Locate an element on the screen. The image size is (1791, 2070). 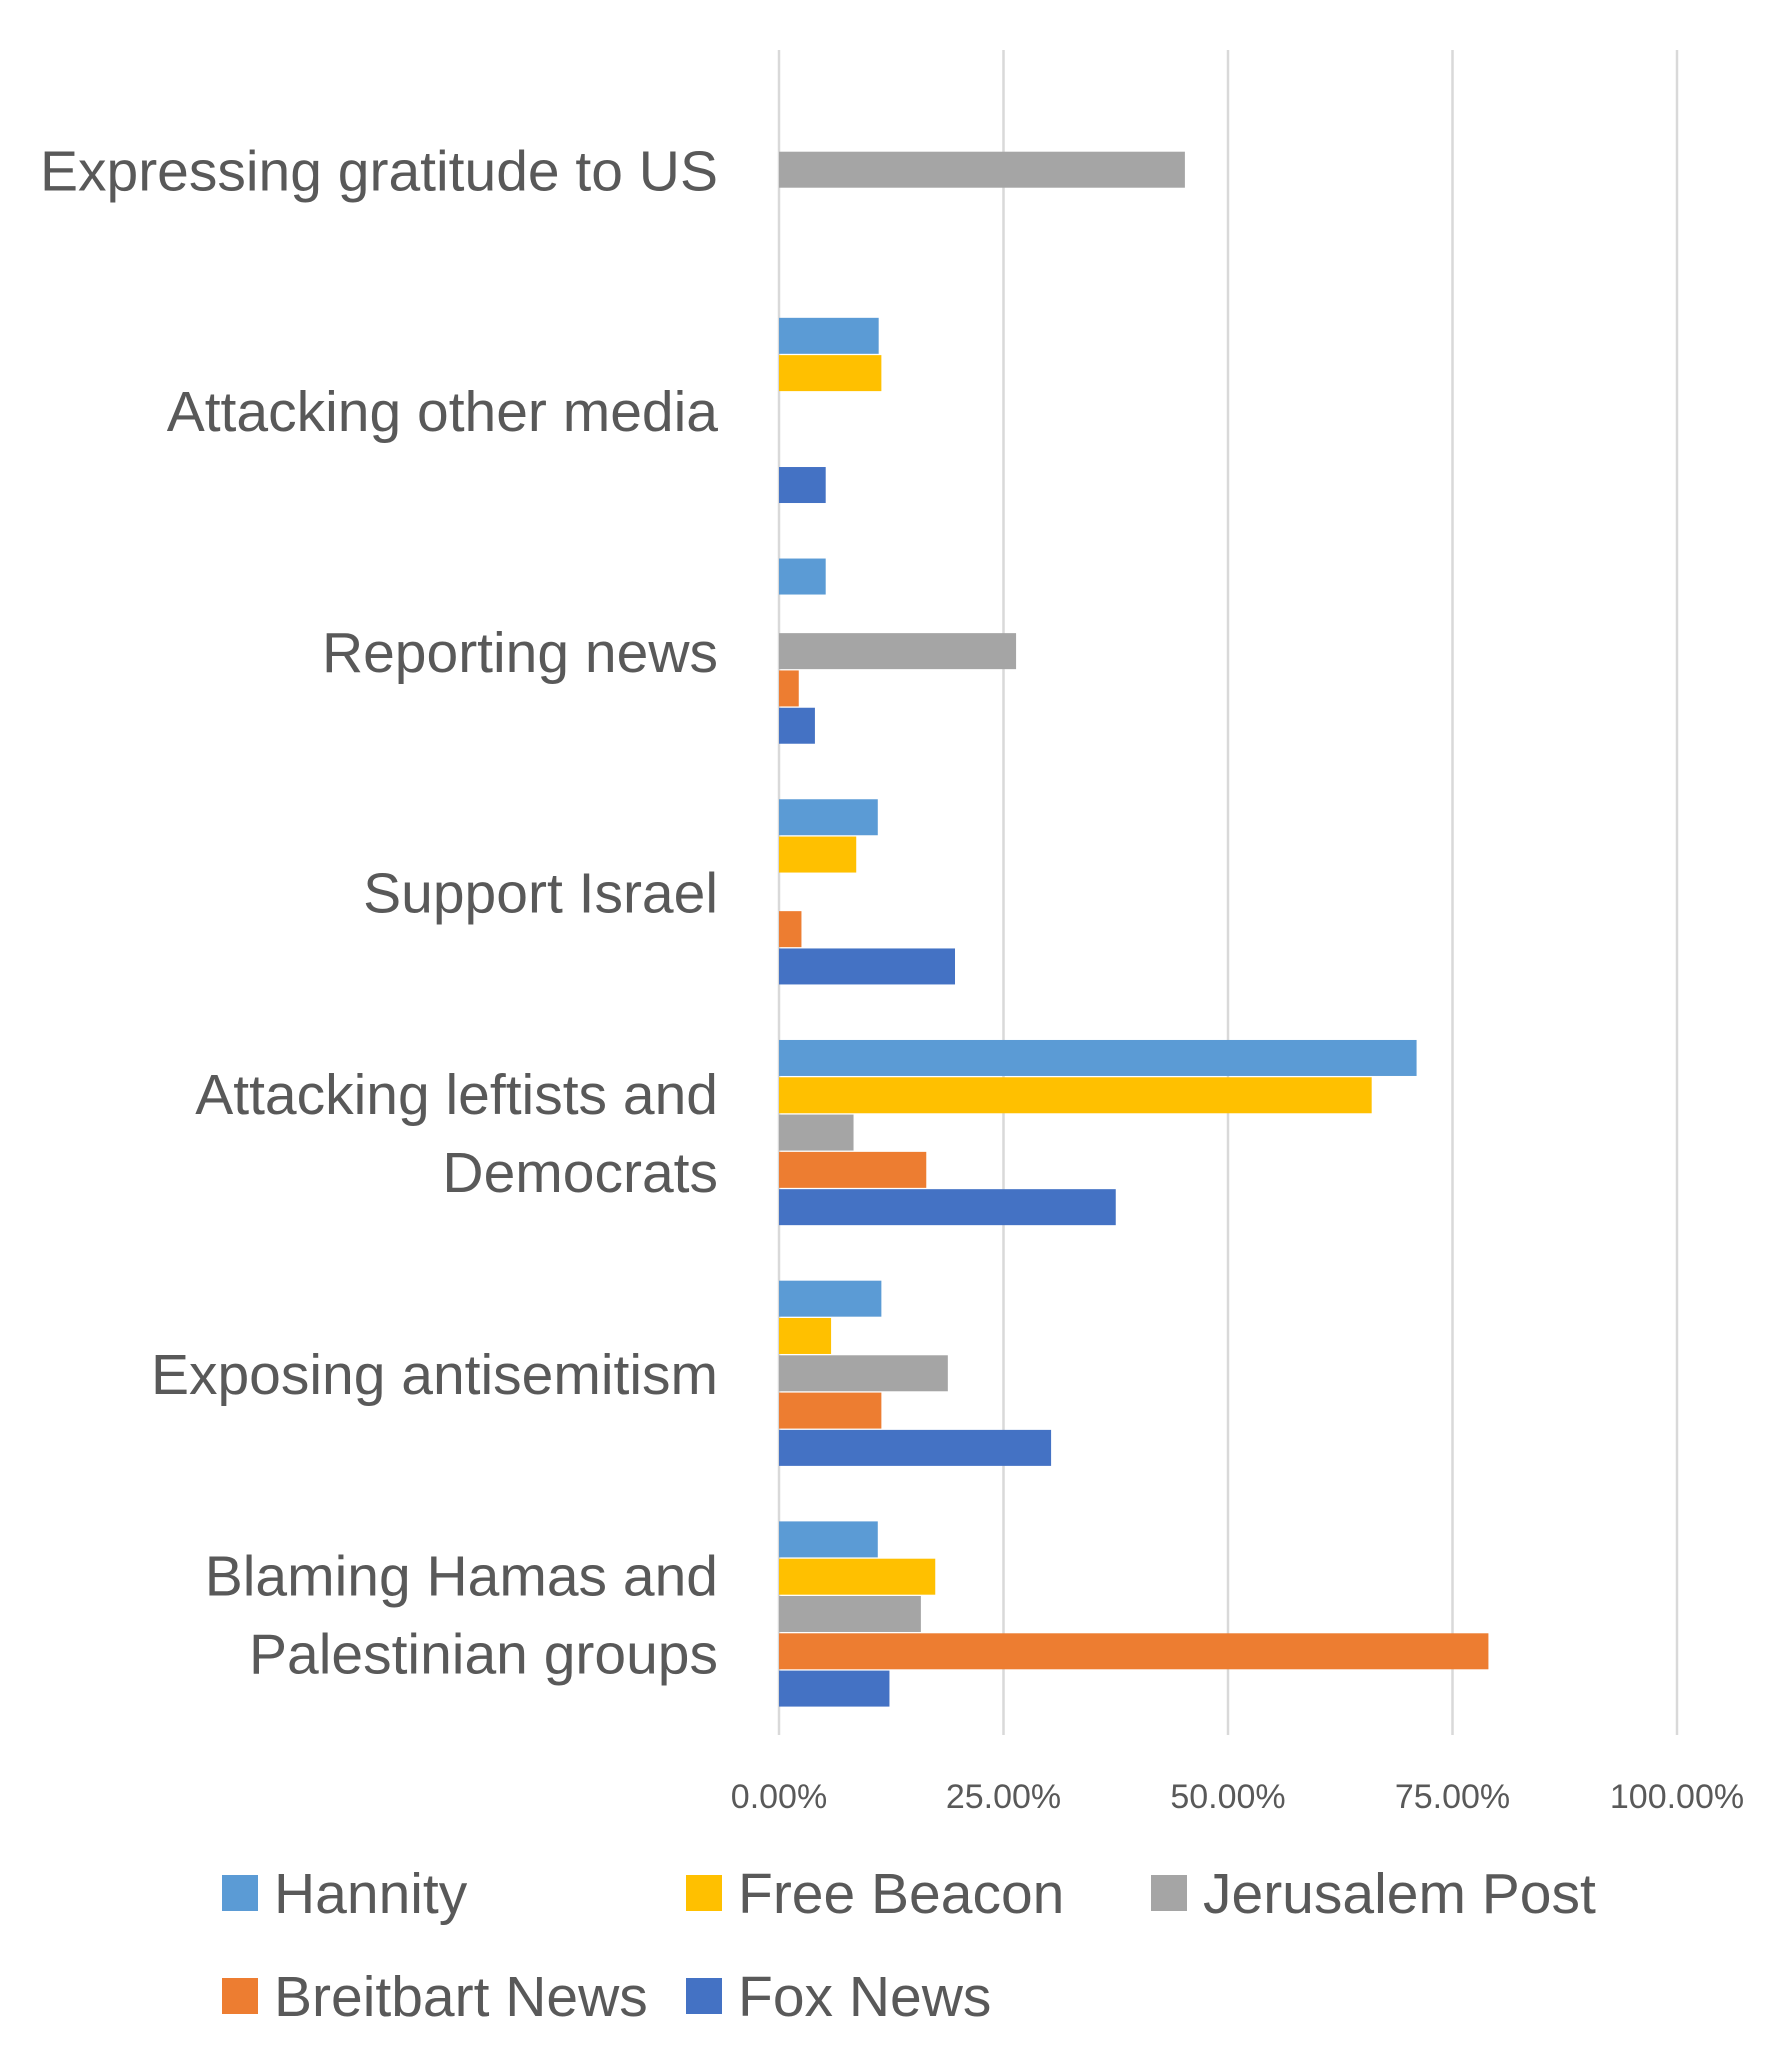
category-label: Reporting news is located at coordinates (520, 653).